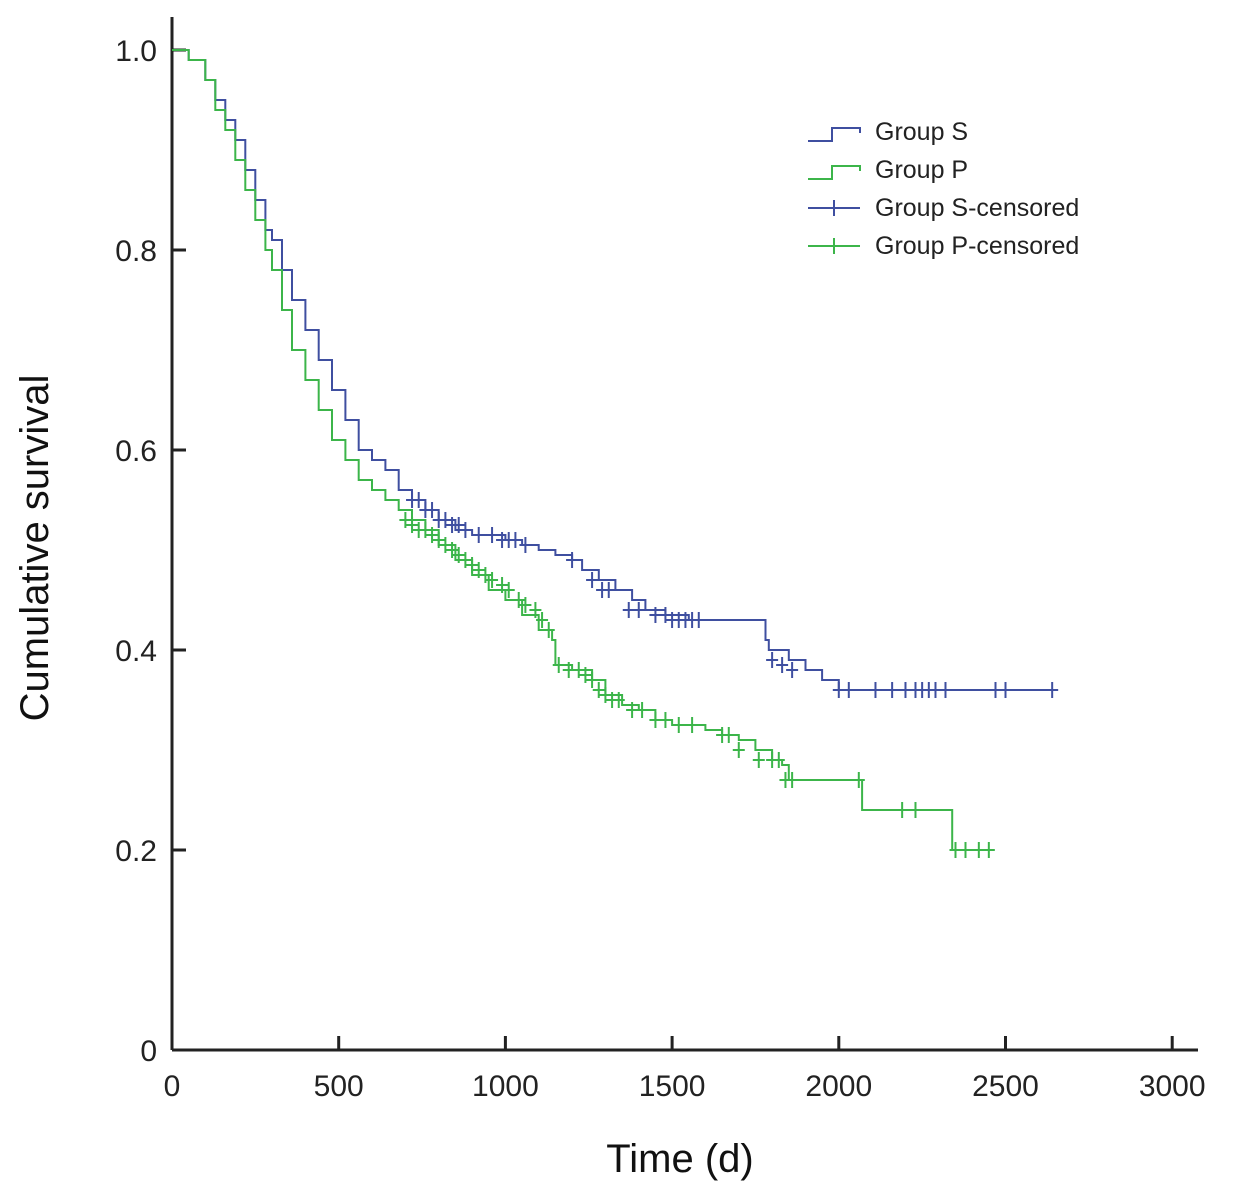 This screenshot has width=1260, height=1190. I want to click on legend-item: Group P-censored, so click(943, 246).